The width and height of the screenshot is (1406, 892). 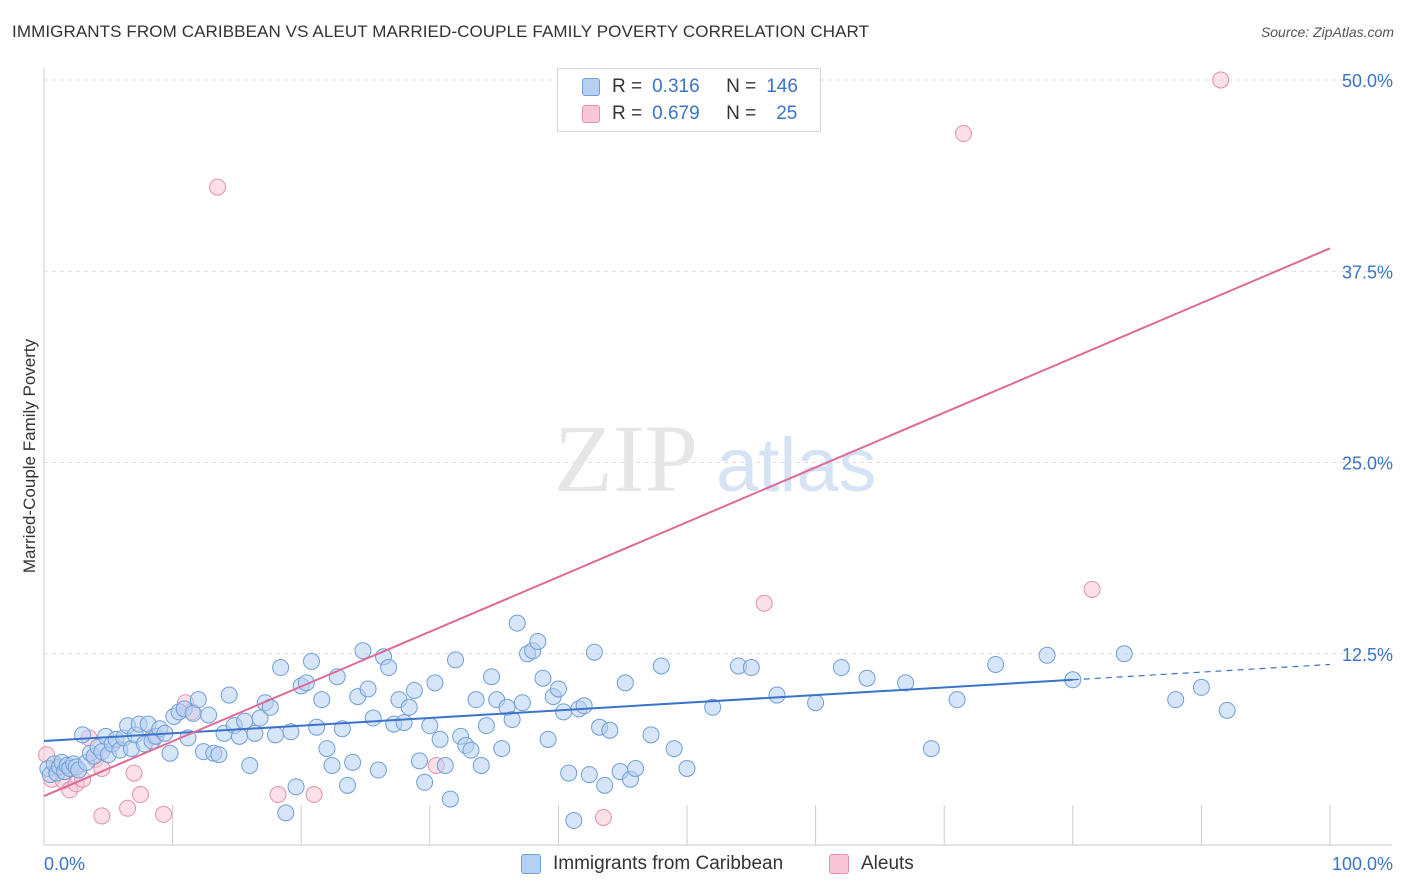 What do you see at coordinates (627, 86) in the screenshot?
I see `legend-r-label: R =` at bounding box center [627, 86].